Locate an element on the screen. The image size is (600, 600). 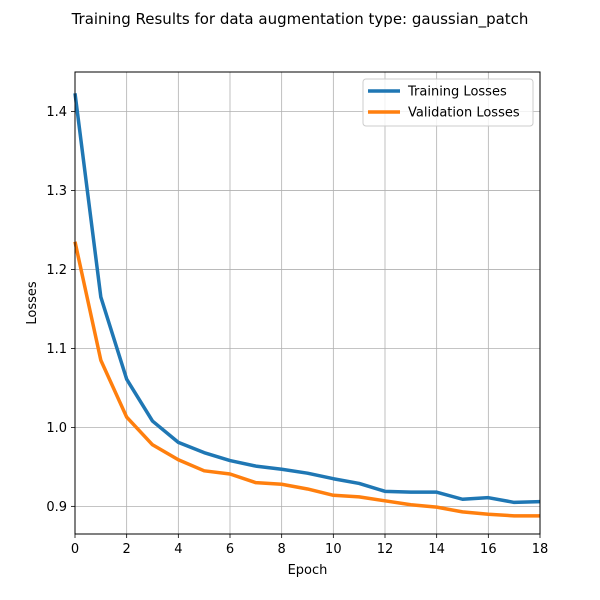
x-tick-label: 14 is located at coordinates (436, 549).